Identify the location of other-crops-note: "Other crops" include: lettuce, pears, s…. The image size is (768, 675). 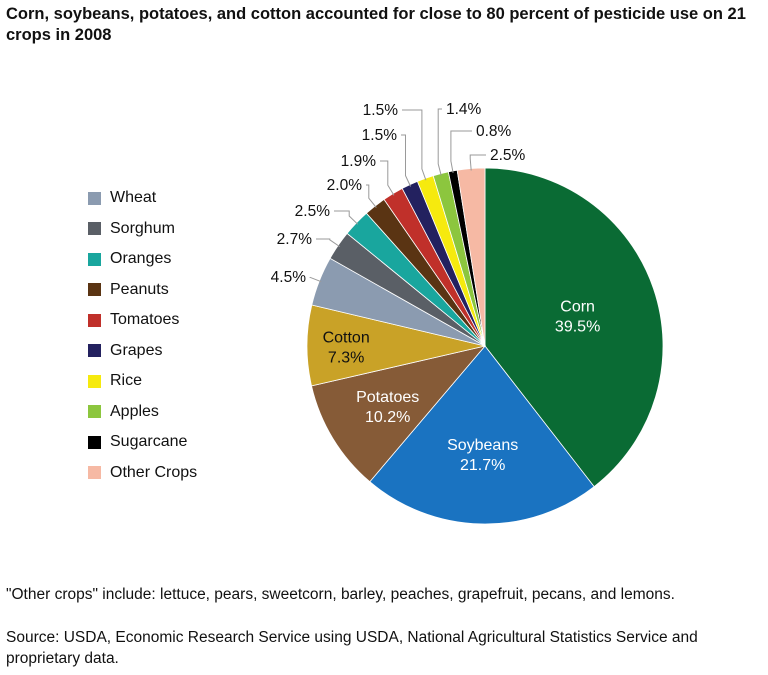
(340, 594).